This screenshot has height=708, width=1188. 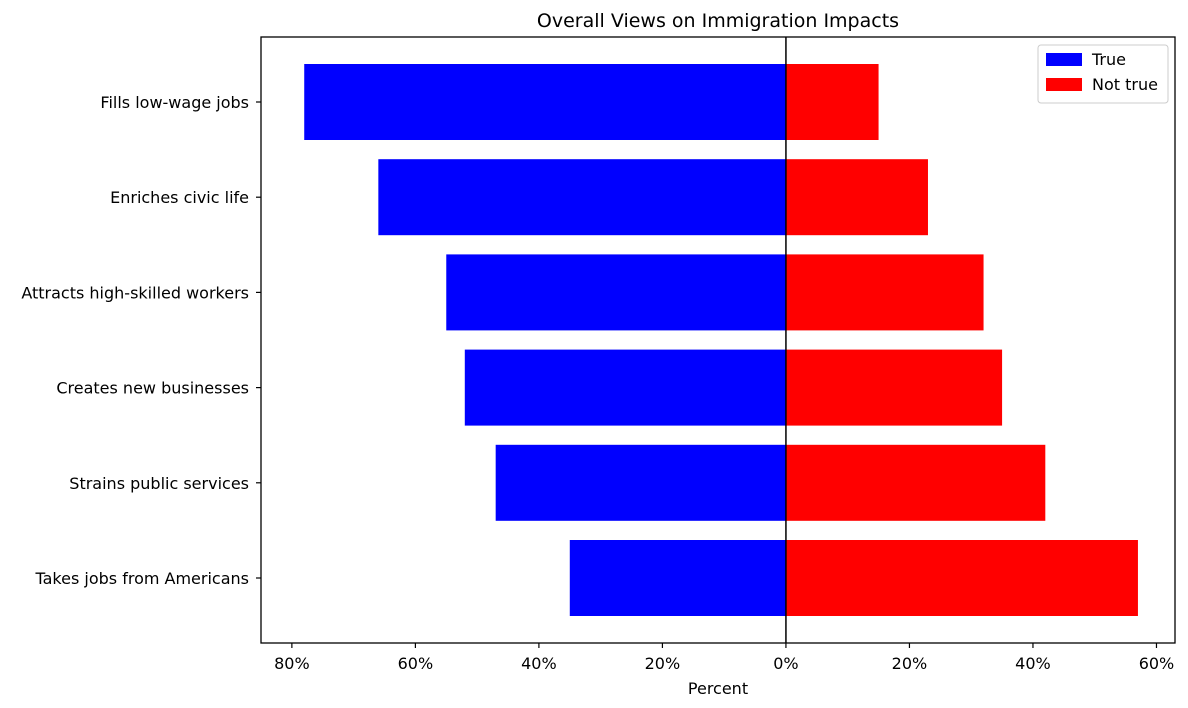 What do you see at coordinates (292, 663) in the screenshot?
I see `x-tick-label: 80%` at bounding box center [292, 663].